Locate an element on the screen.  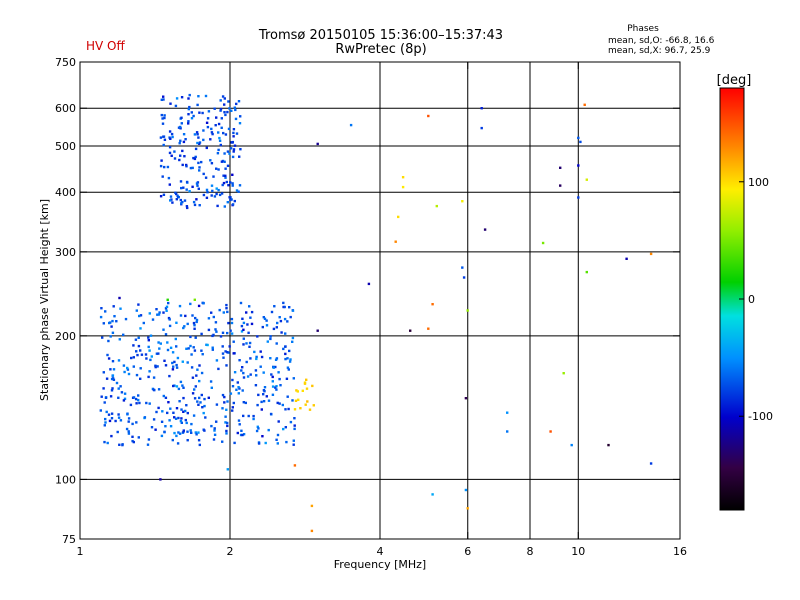
chart-subtitle: RwPretec (8p) is located at coordinates (380, 49).